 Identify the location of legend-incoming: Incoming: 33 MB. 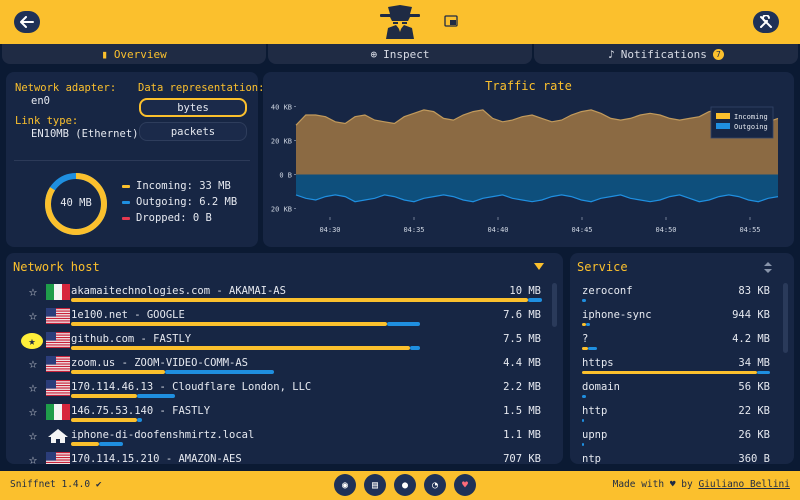
(176, 186).